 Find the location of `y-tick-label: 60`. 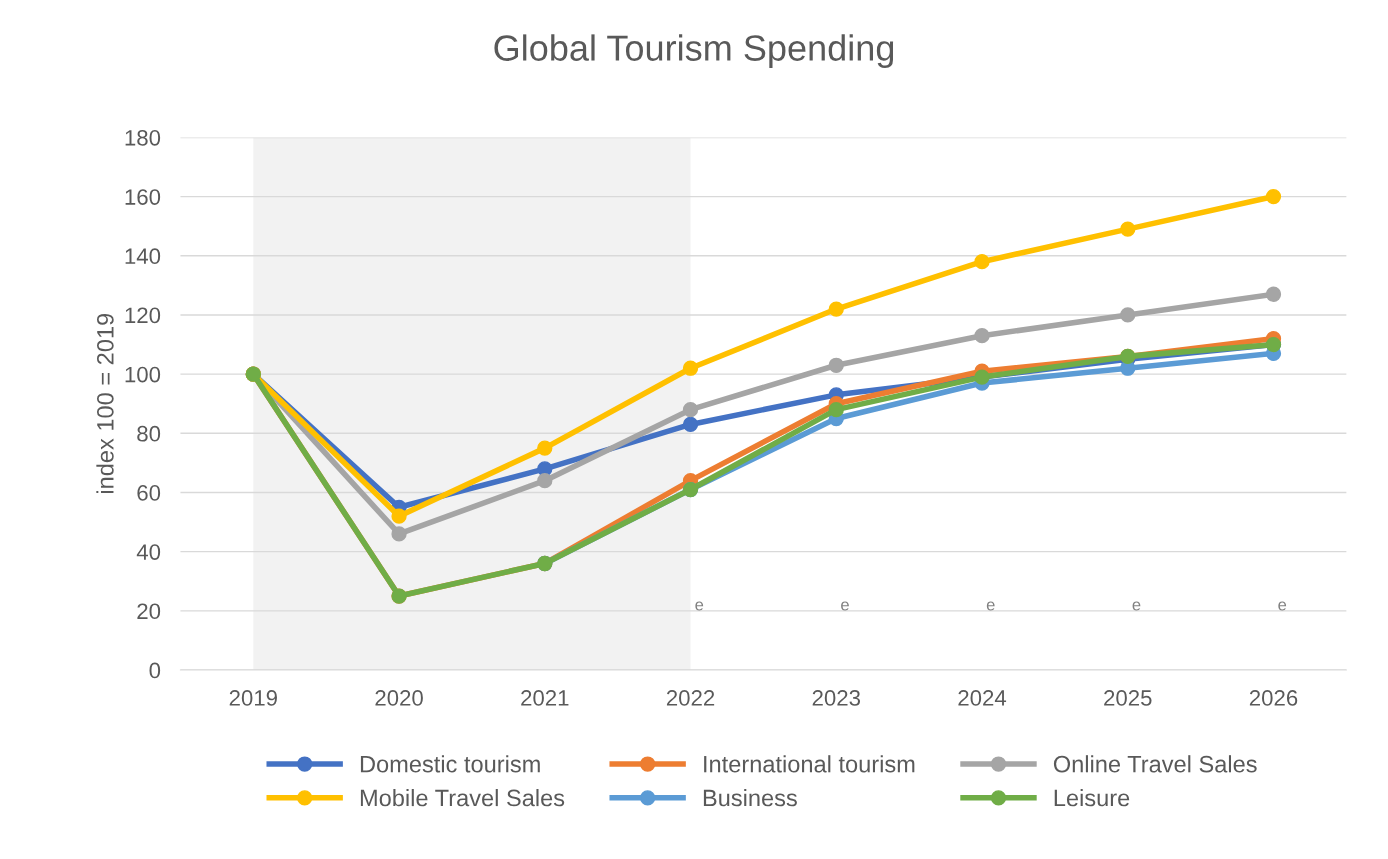

y-tick-label: 60 is located at coordinates (149, 493).